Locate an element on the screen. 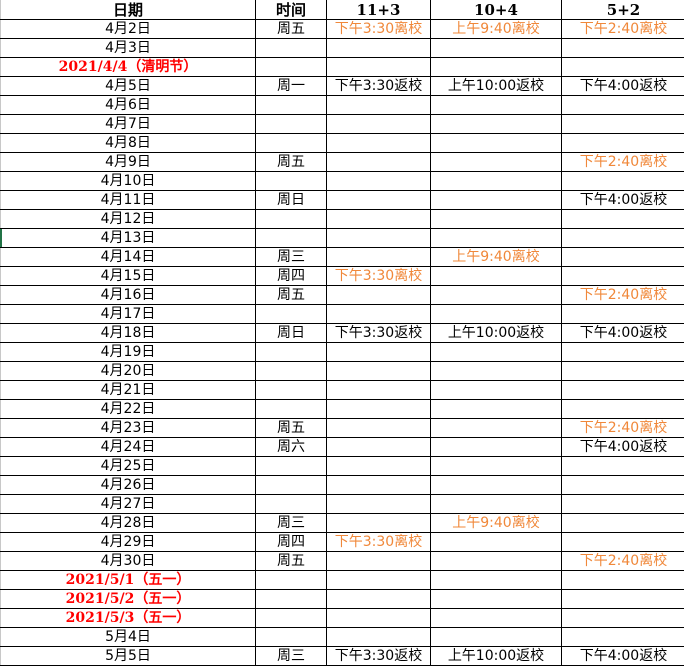 The width and height of the screenshot is (684, 668). day-cell: 周一 is located at coordinates (291, 86).